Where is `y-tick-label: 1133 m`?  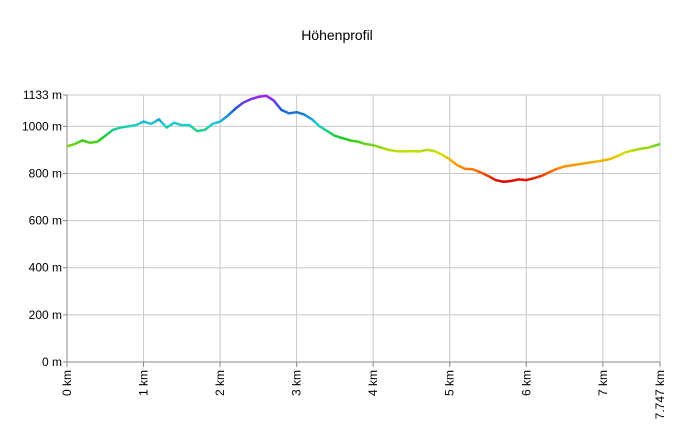
y-tick-label: 1133 m is located at coordinates (42, 95).